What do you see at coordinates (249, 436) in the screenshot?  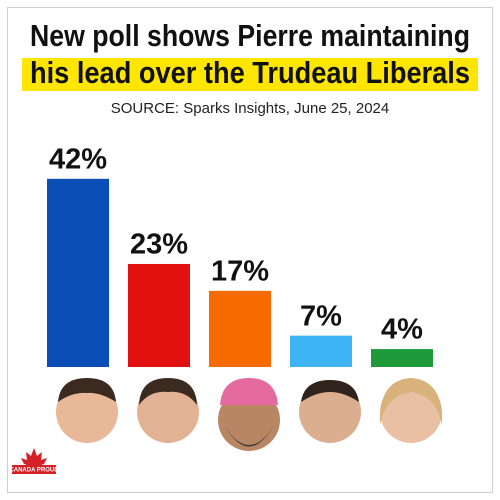 I see `beard` at bounding box center [249, 436].